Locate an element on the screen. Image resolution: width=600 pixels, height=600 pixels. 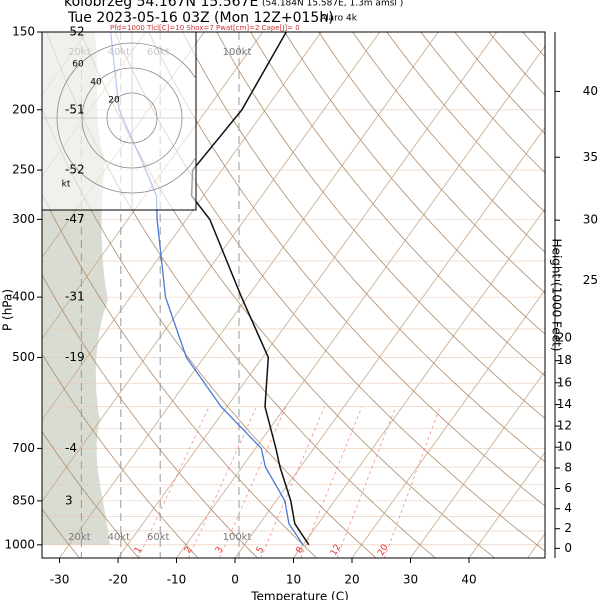
mixing-ratio-label: 8 is located at coordinates (301, 550).